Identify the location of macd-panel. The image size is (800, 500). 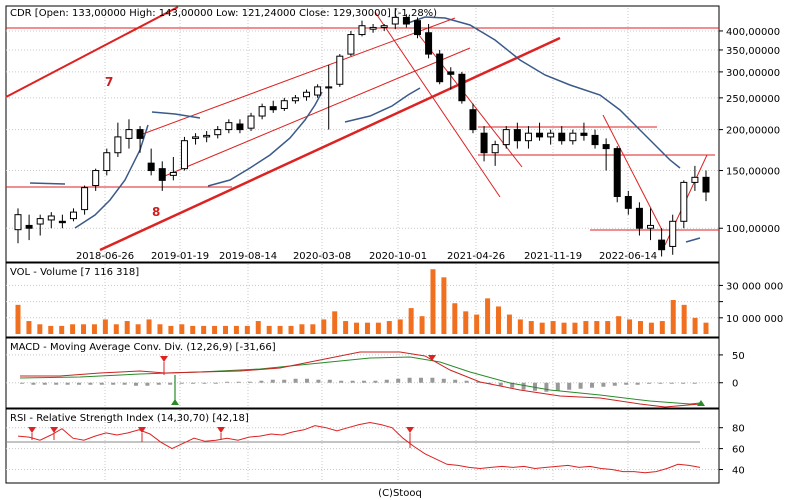
(362, 373).